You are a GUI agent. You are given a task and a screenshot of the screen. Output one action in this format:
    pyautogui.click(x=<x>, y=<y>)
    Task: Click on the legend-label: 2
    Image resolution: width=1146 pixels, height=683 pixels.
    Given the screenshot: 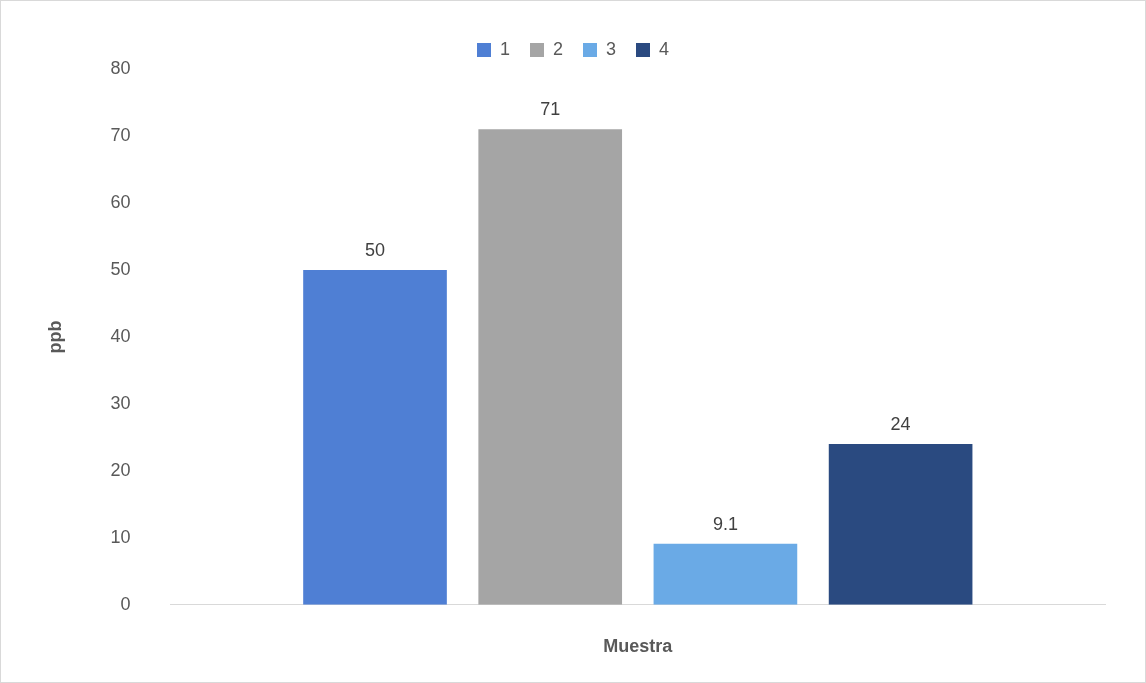 What is the action you would take?
    pyautogui.click(x=557, y=48)
    